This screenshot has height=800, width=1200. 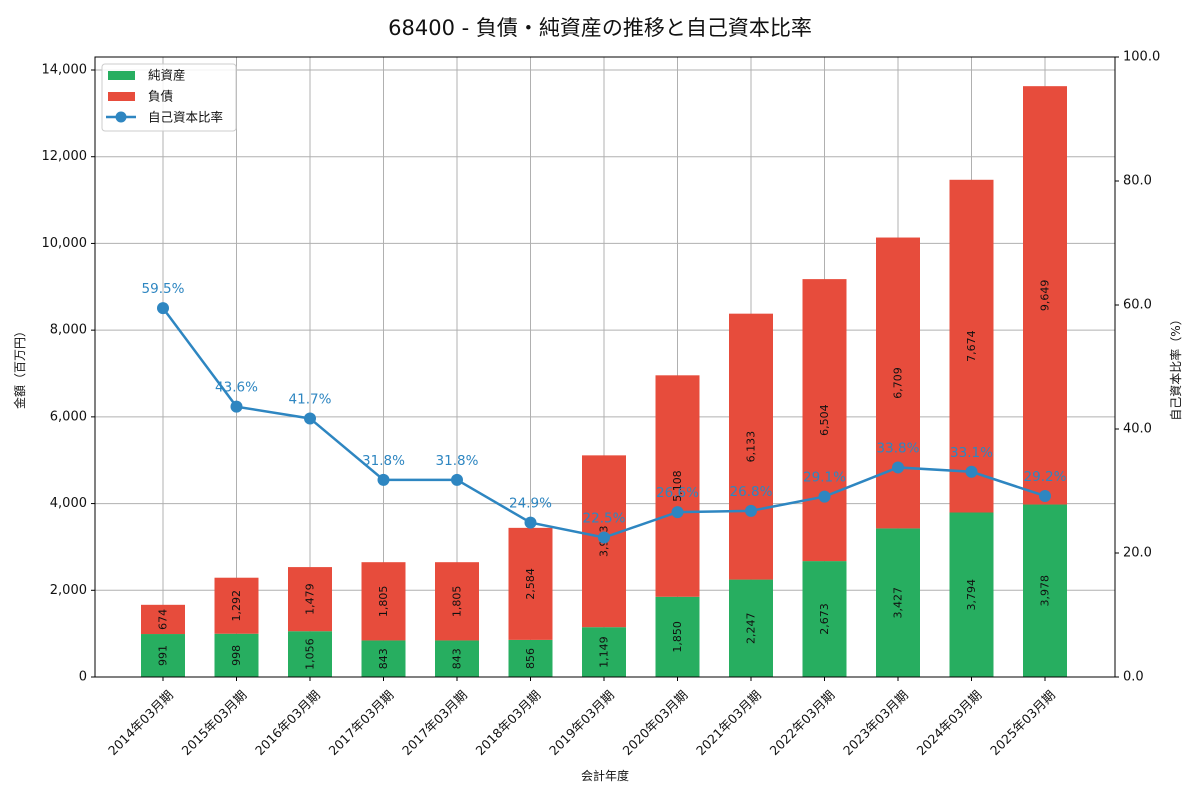 What do you see at coordinates (1137, 553) in the screenshot?
I see `right-axis-tick-label: 20.0` at bounding box center [1137, 553].